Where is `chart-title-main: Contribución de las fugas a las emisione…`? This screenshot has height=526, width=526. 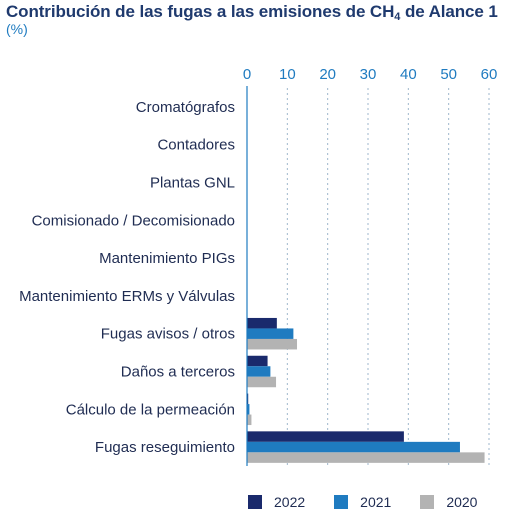
chart-title-main: Contribución de las fugas a las emisione… is located at coordinates (200, 11).